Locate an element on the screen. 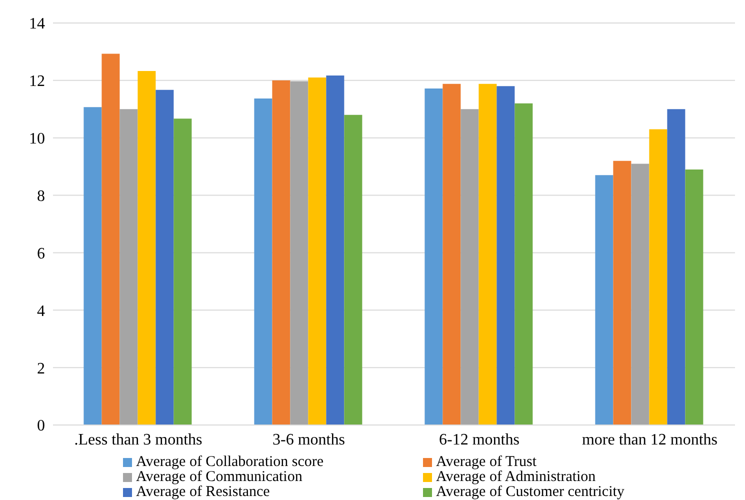 The width and height of the screenshot is (745, 500). x-tick-label: 6-12 months is located at coordinates (479, 439).